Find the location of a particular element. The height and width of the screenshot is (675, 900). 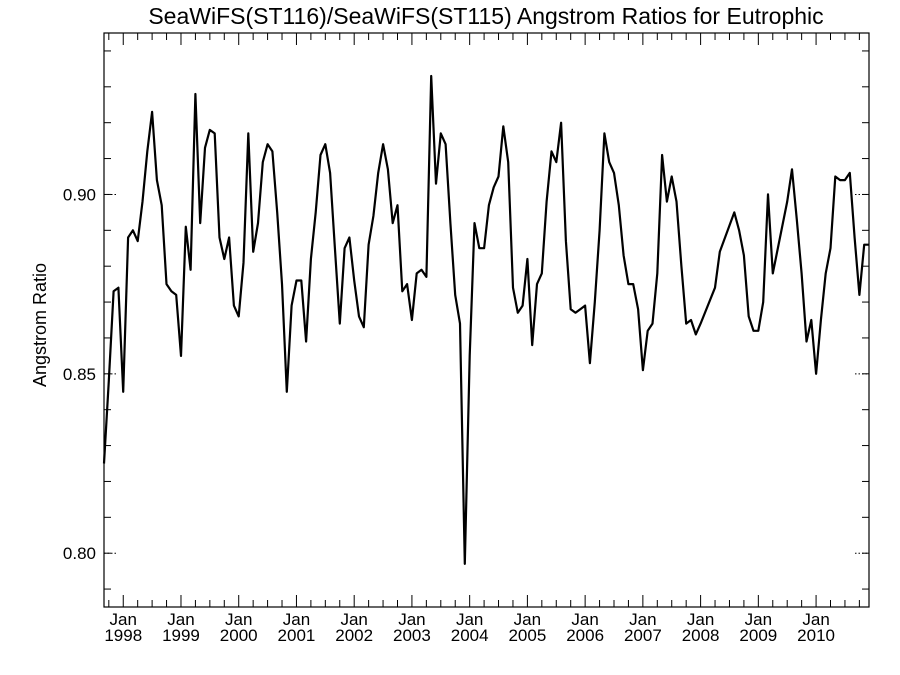

y-tick-label: 0.80 is located at coordinates (79, 553).